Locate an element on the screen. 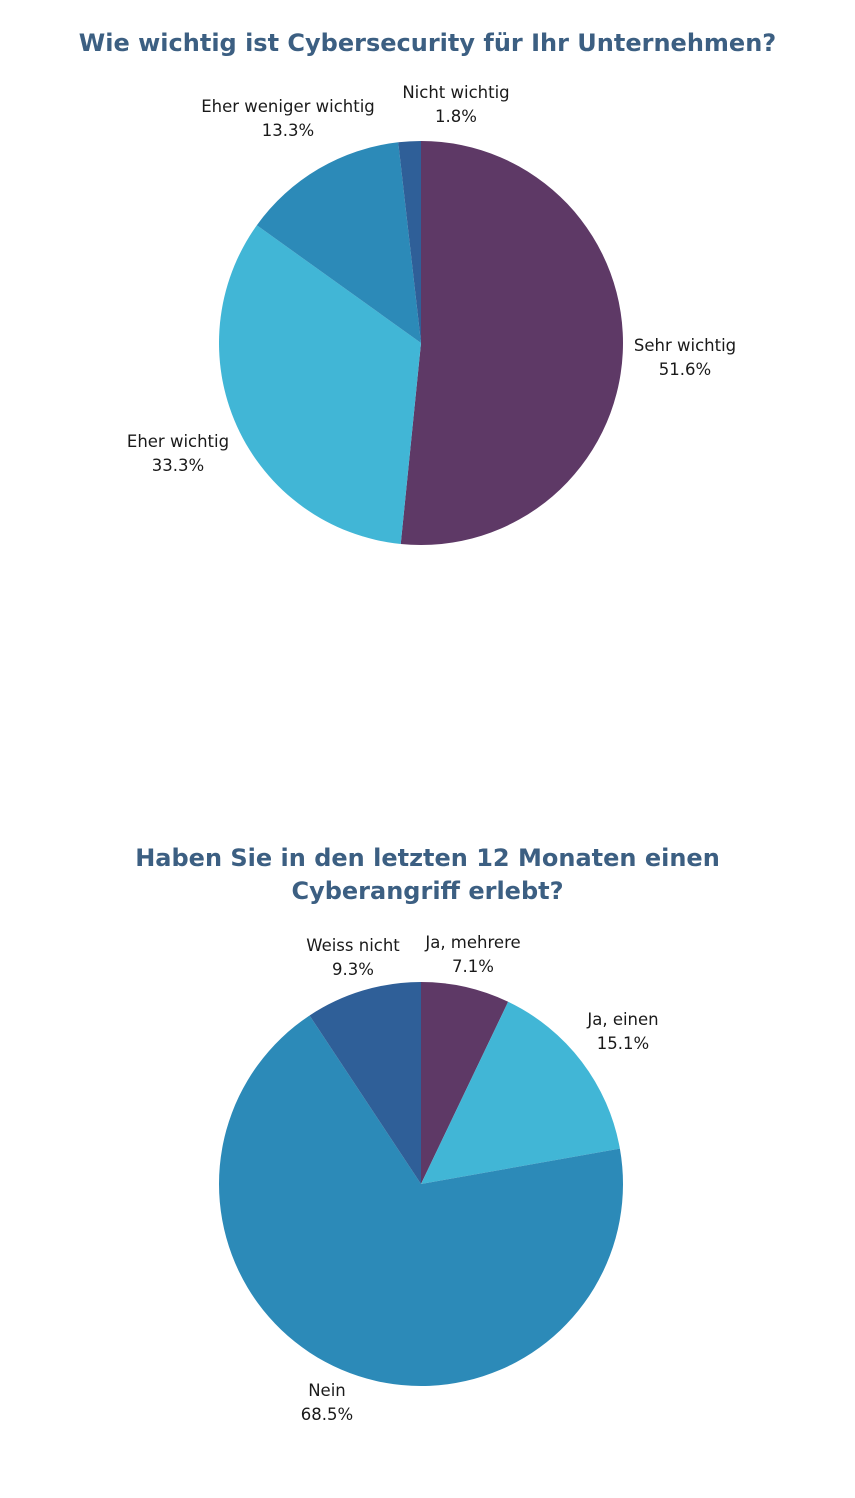  slice-category-label: Eher weniger wichtig is located at coordinates (288, 106).